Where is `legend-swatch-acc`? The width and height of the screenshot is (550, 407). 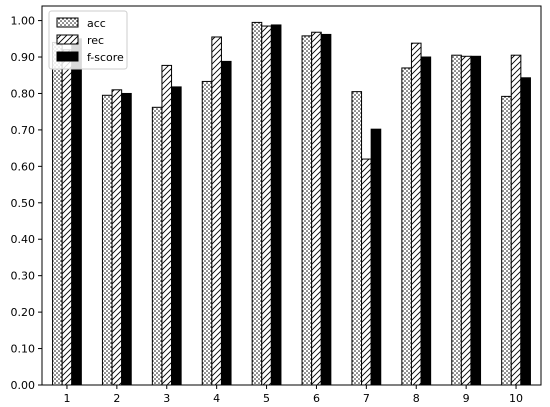
legend-swatch-acc is located at coordinates (67, 22).